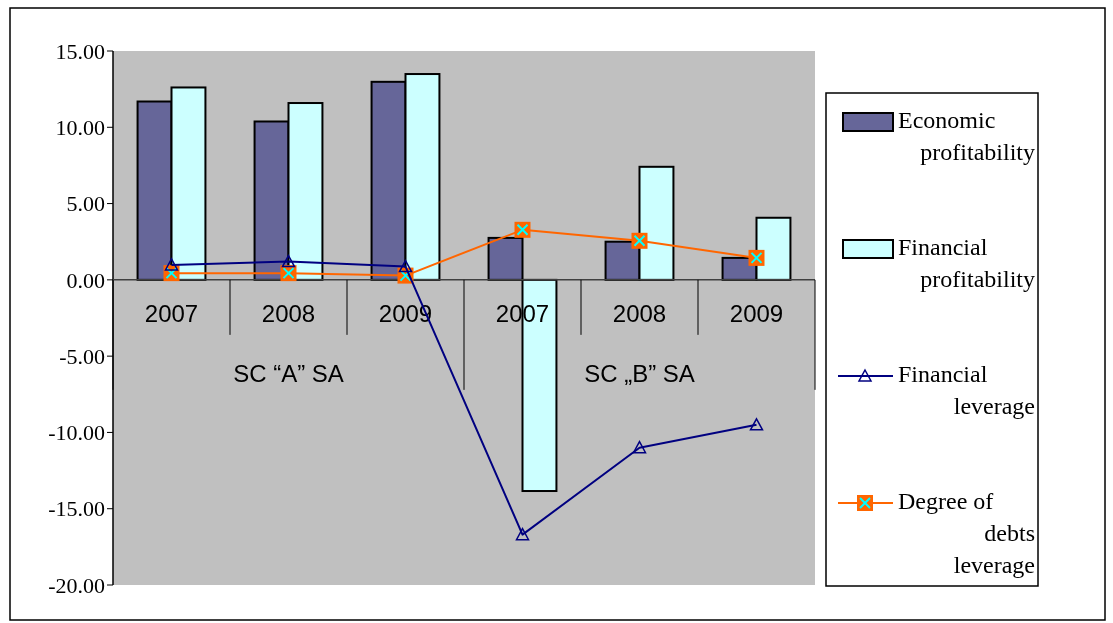 Image resolution: width=1113 pixels, height=623 pixels. I want to click on y-tick-label: 5.00, so click(85, 204).